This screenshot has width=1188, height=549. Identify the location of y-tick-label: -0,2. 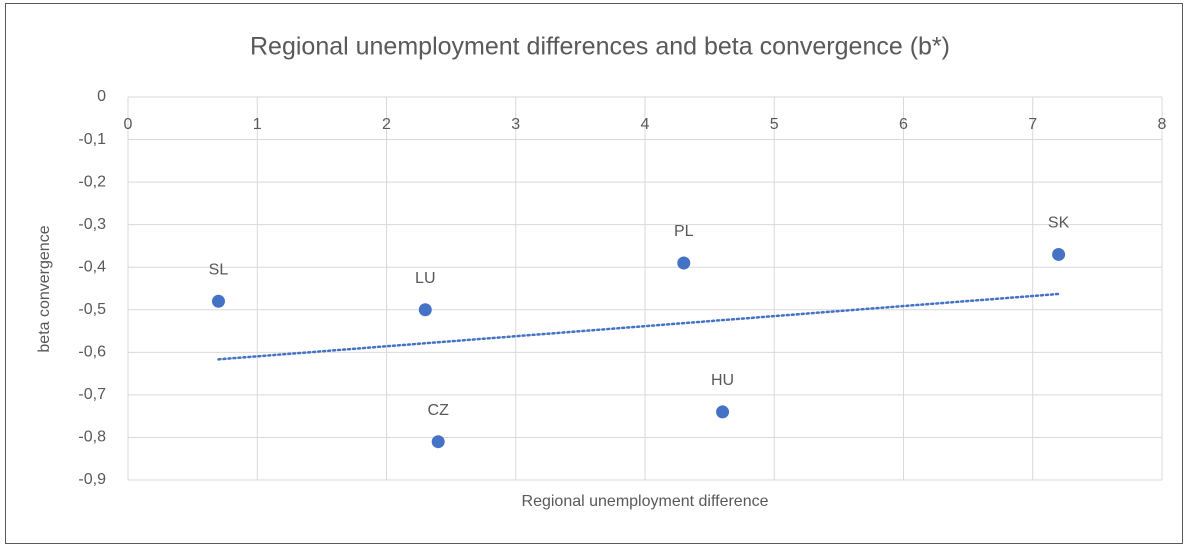
(92, 181).